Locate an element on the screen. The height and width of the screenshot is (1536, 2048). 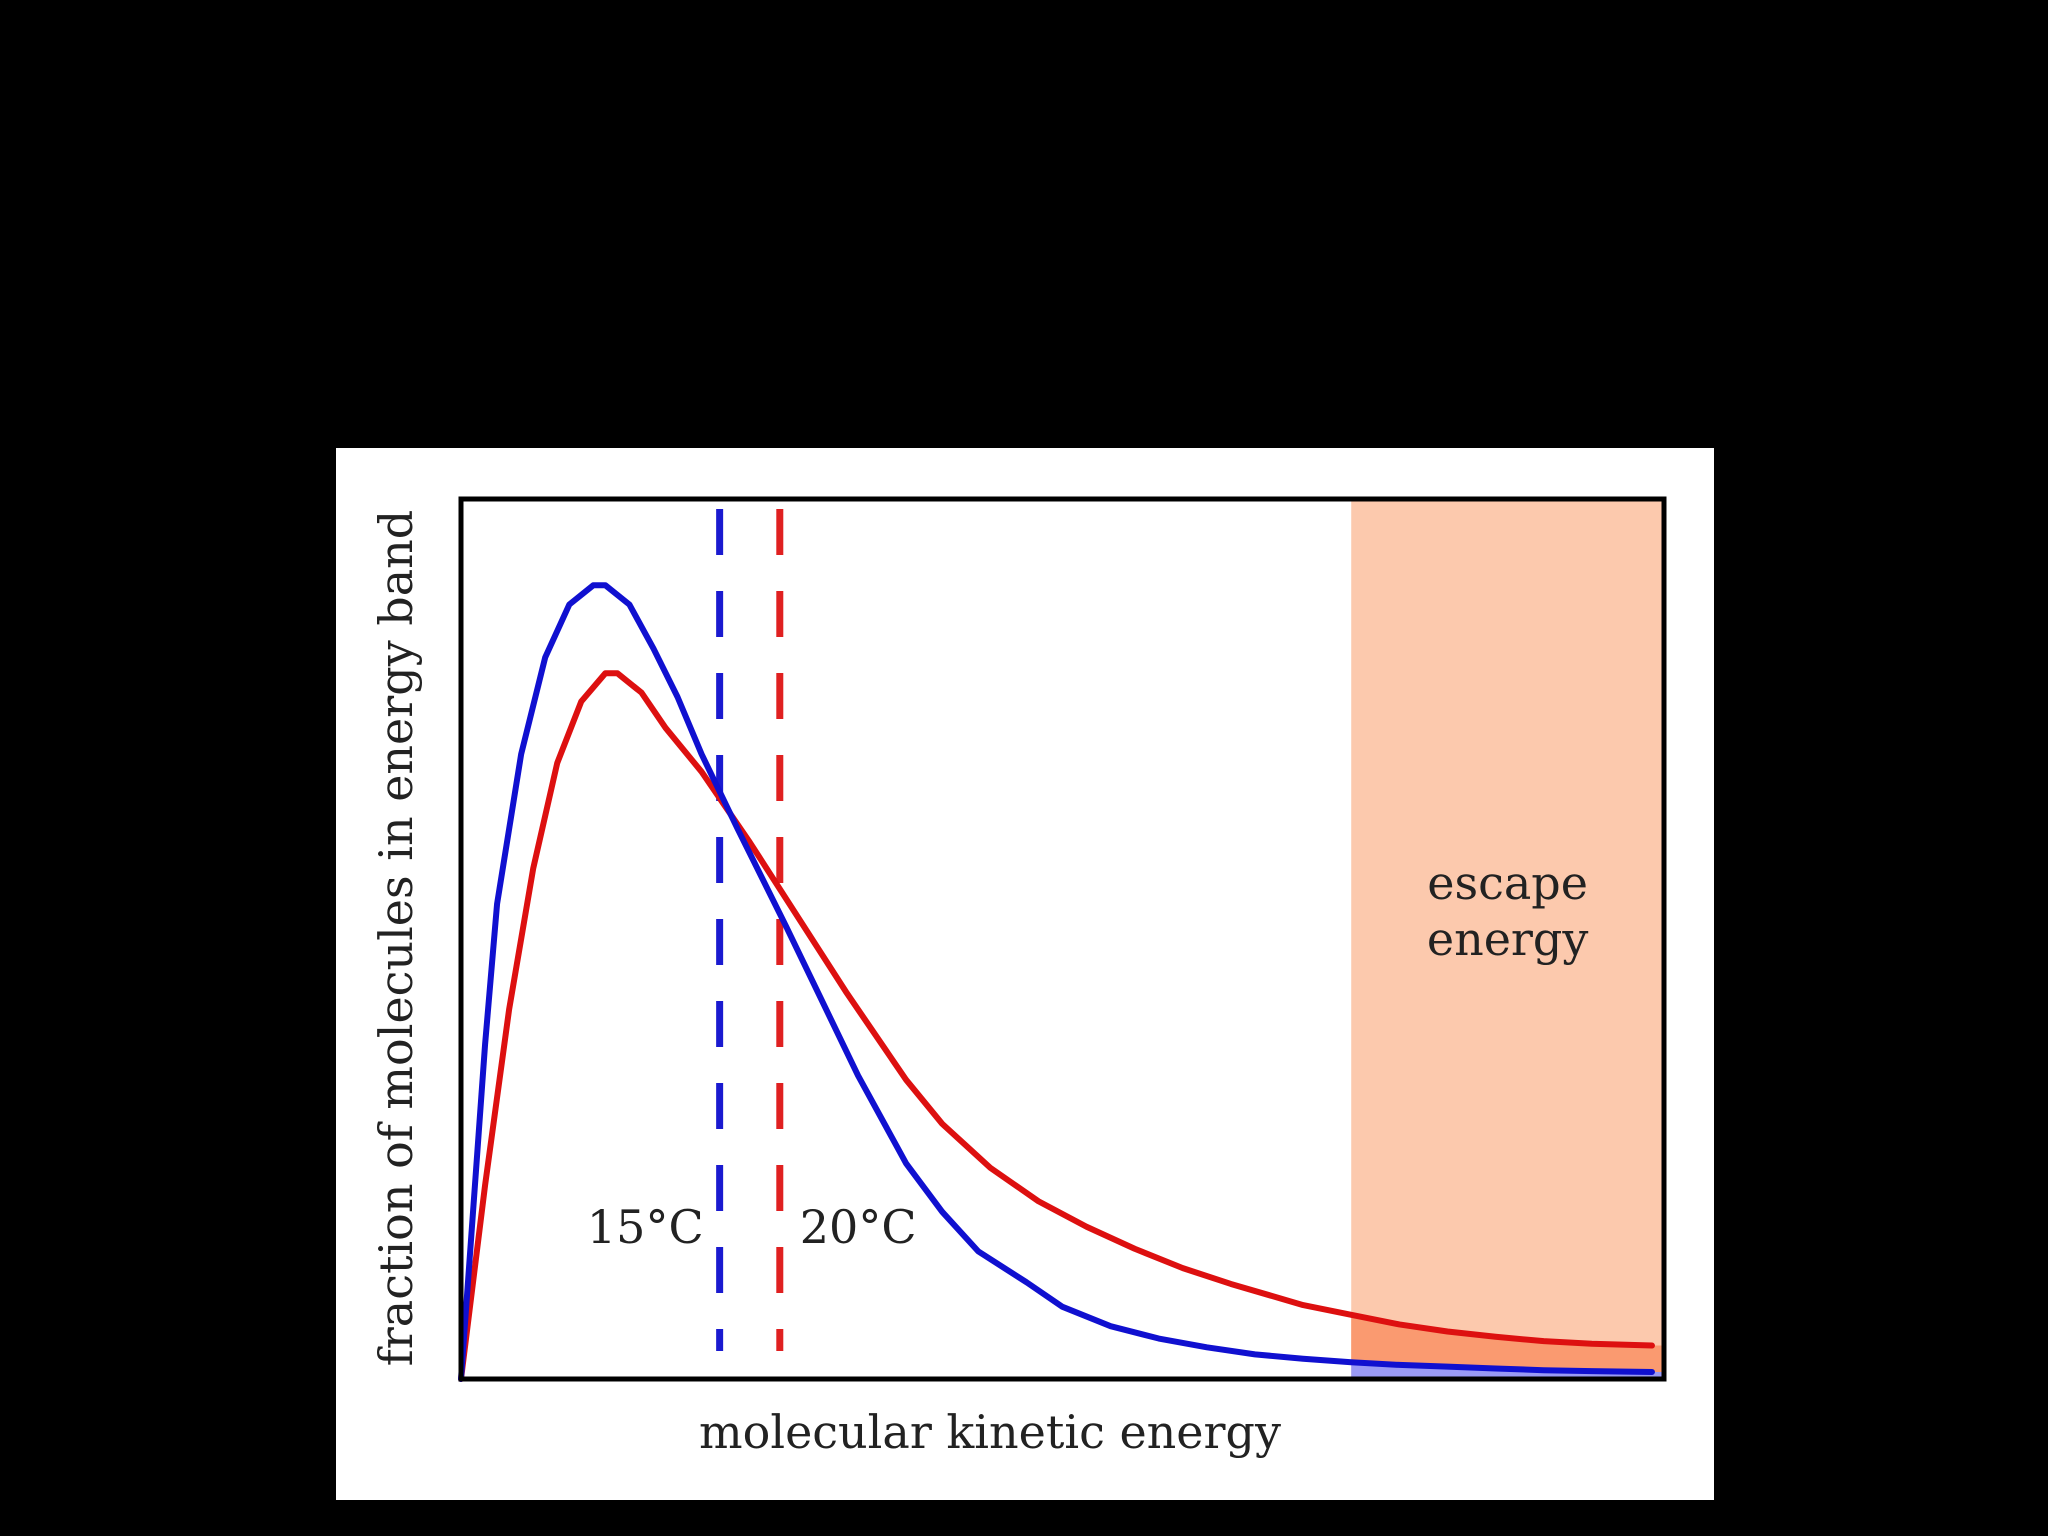
escape-label-line2: energy is located at coordinates (1508, 939).